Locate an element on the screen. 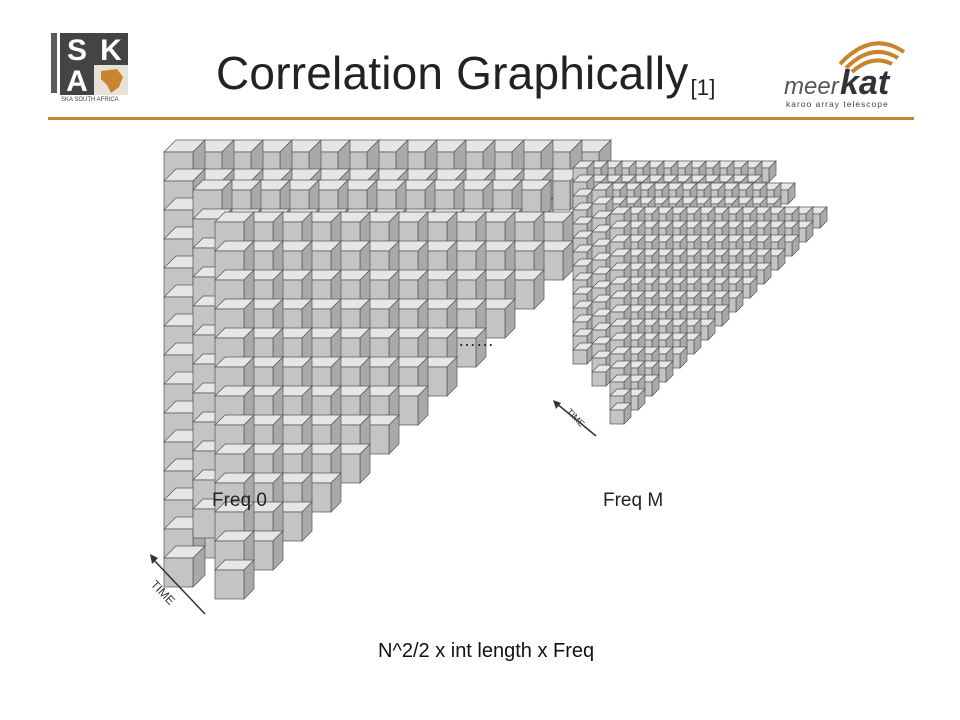 The height and width of the screenshot is (720, 960). freq-m-label: Freq M is located at coordinates (633, 500).